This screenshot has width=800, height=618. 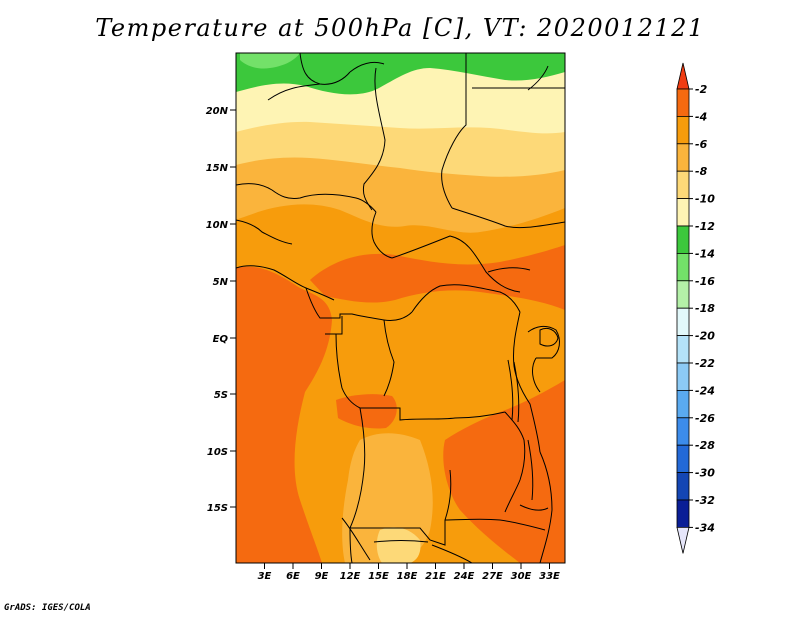 I want to click on lon-label: 12E, so click(x=350, y=576).